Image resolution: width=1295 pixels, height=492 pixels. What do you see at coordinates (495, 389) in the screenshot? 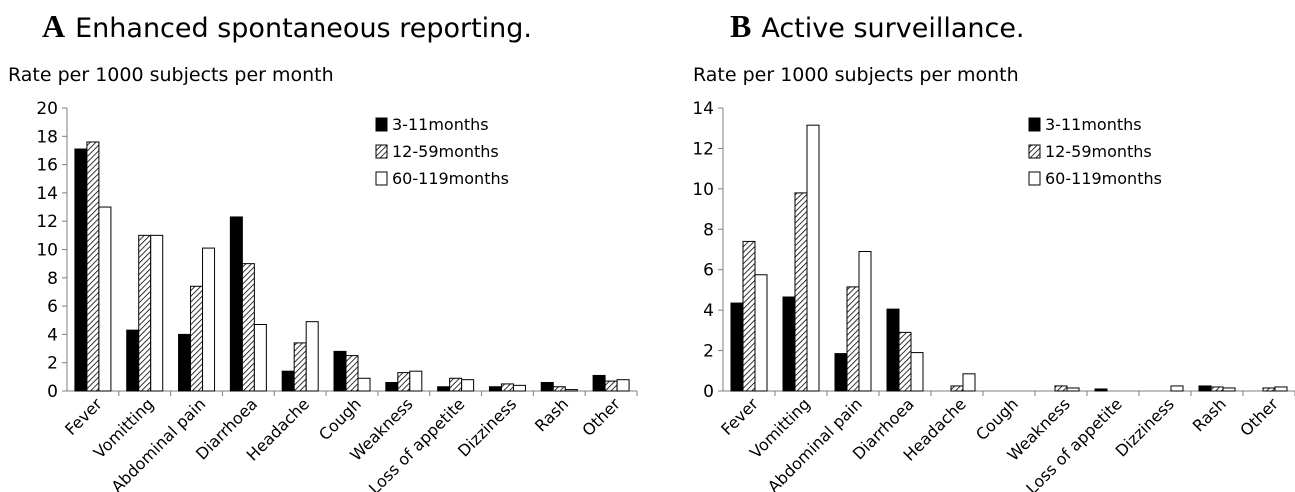
I see `bar-dizziness-3-11months` at bounding box center [495, 389].